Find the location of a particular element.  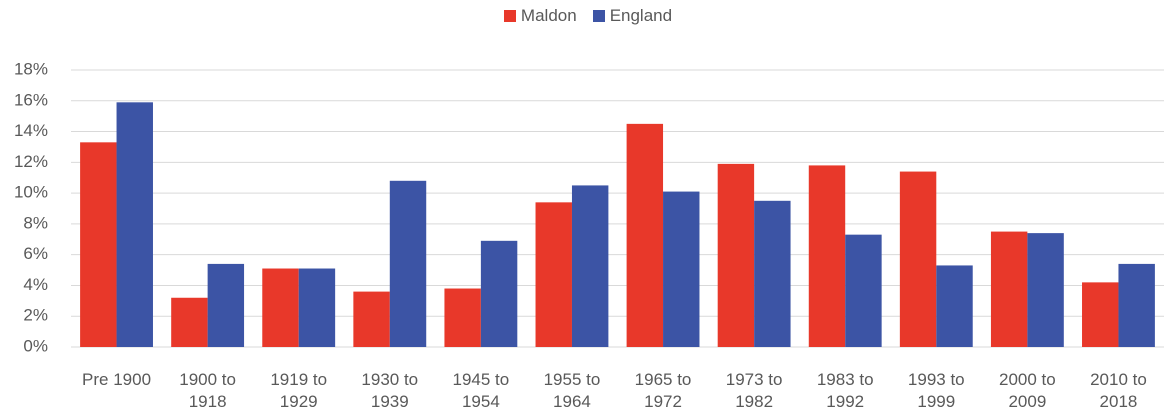

x-tick-label: 1973 to 1982 is located at coordinates (754, 390).